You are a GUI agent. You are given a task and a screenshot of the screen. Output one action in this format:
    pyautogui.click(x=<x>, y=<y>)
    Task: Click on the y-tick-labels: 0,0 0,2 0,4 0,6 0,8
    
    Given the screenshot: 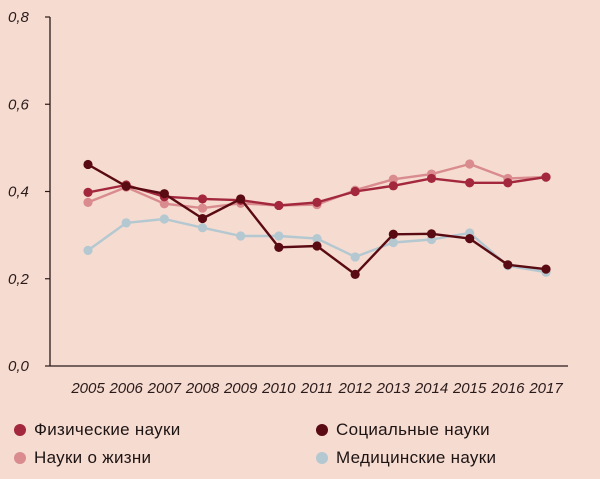 What is the action you would take?
    pyautogui.click(x=29, y=192)
    